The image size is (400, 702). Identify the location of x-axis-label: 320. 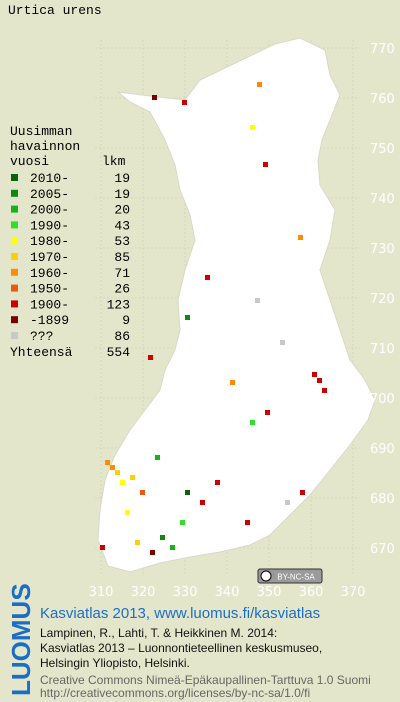
(143, 592).